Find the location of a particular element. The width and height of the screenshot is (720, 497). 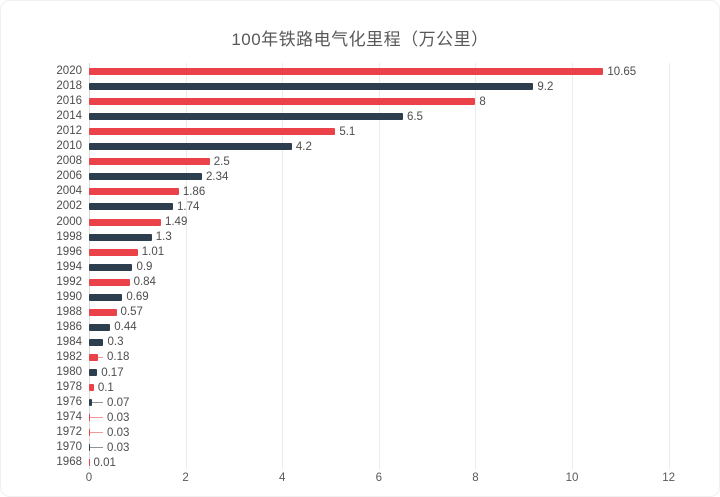

bar-track: 0.9 is located at coordinates (120, 267).